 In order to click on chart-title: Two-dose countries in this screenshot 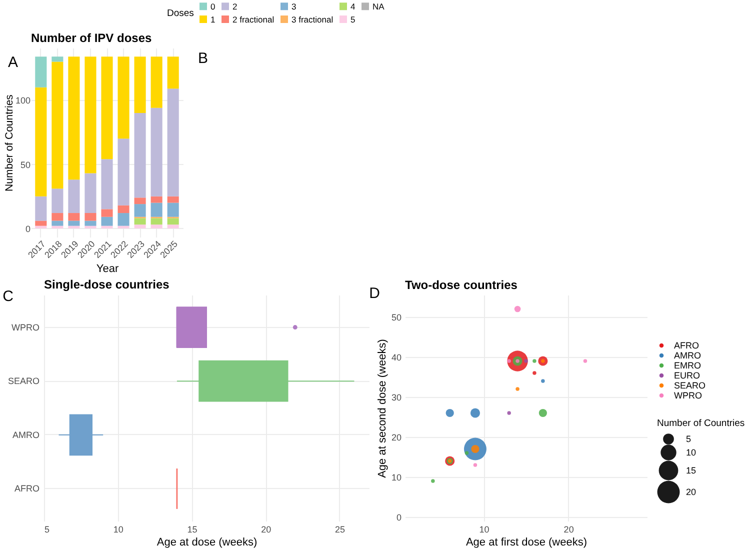, I will do `click(461, 285)`.